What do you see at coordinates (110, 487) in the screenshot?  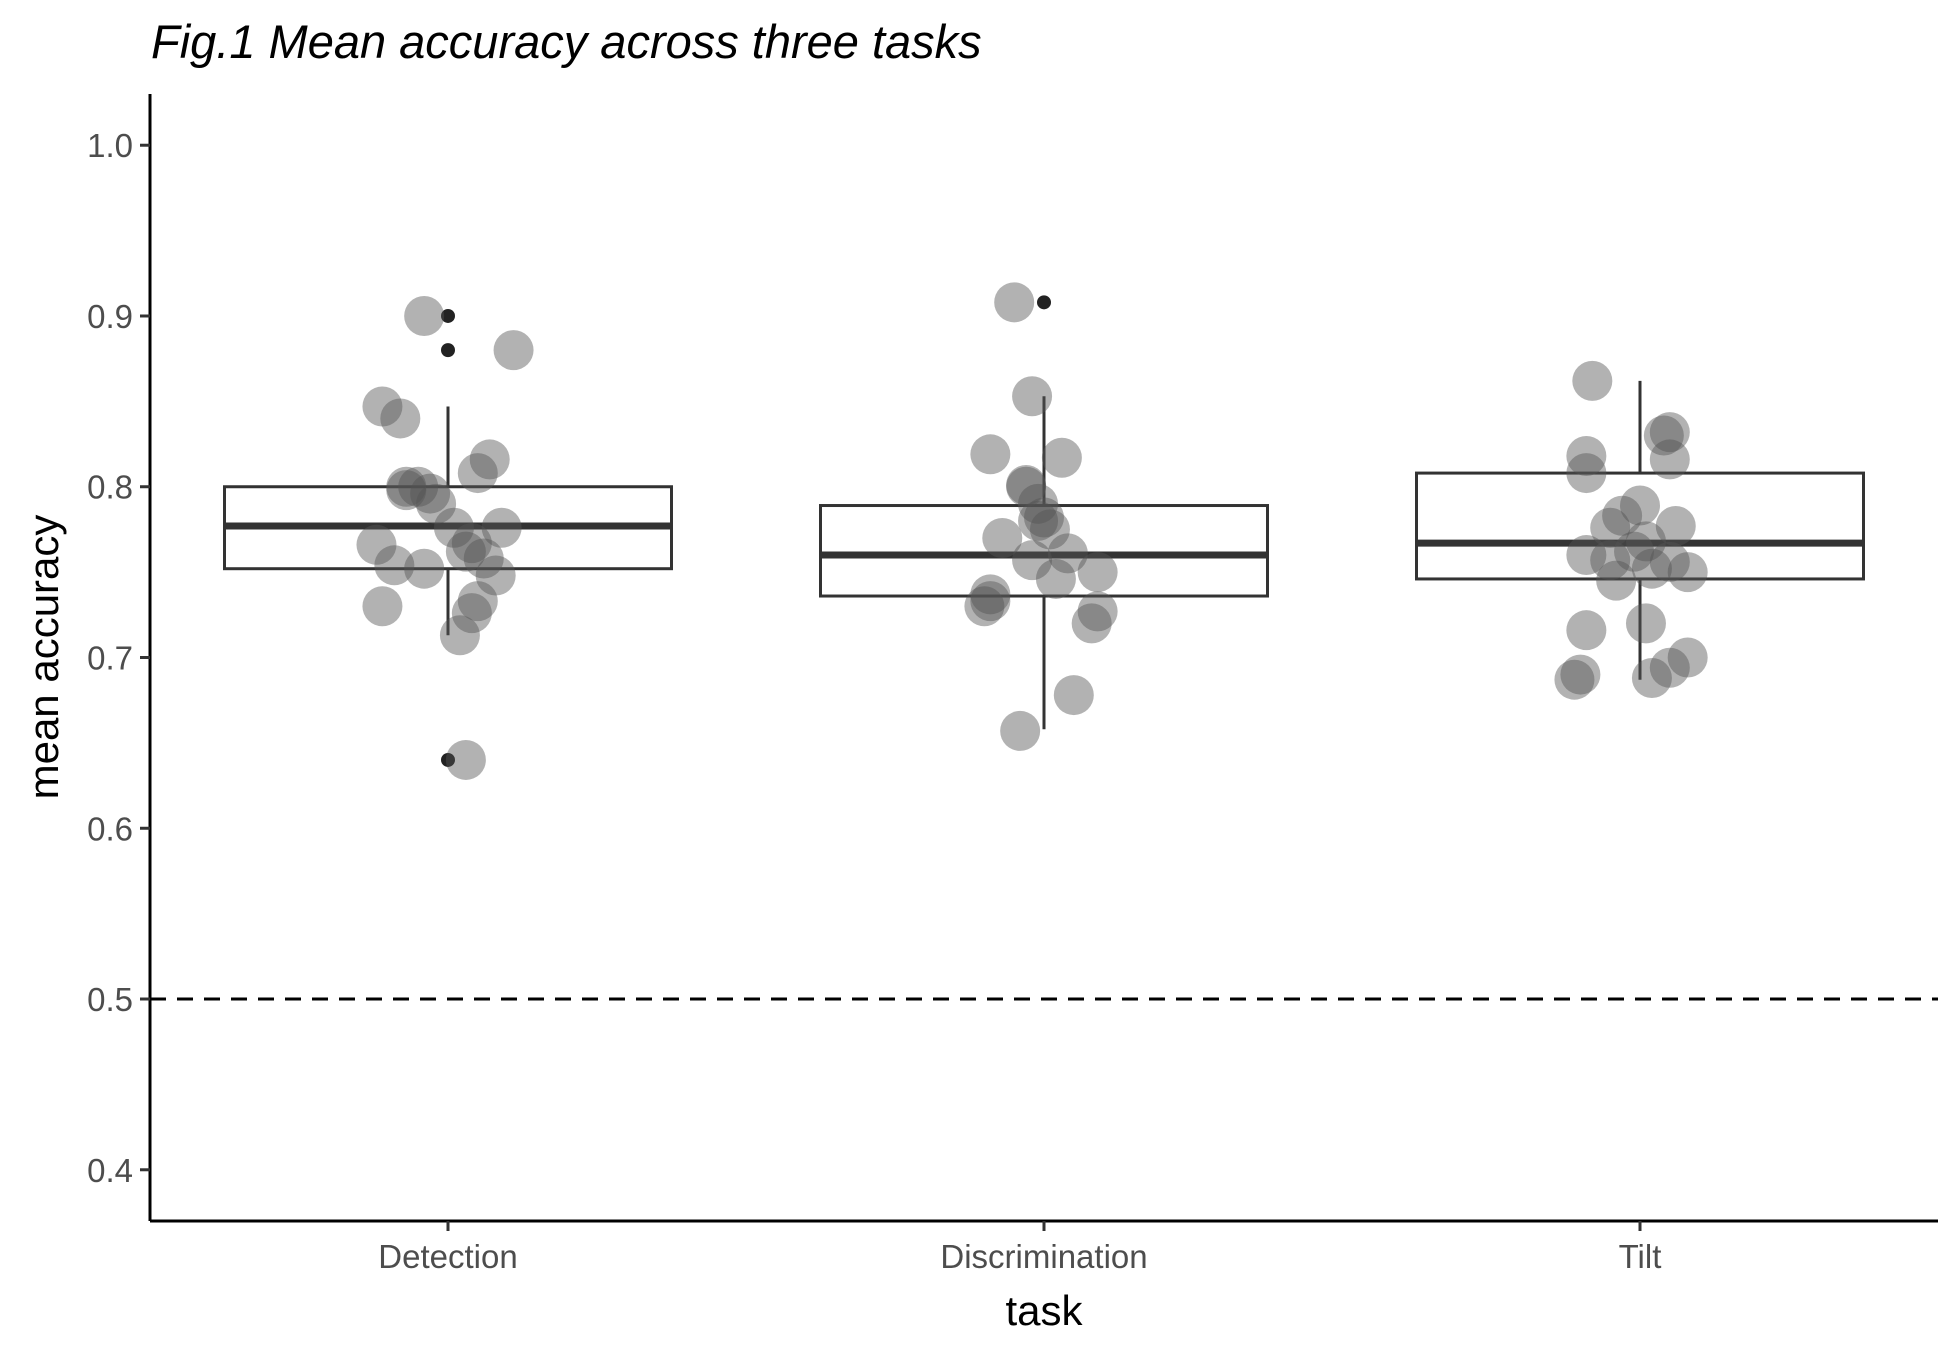 I see `y-tick-label: 0.8` at bounding box center [110, 487].